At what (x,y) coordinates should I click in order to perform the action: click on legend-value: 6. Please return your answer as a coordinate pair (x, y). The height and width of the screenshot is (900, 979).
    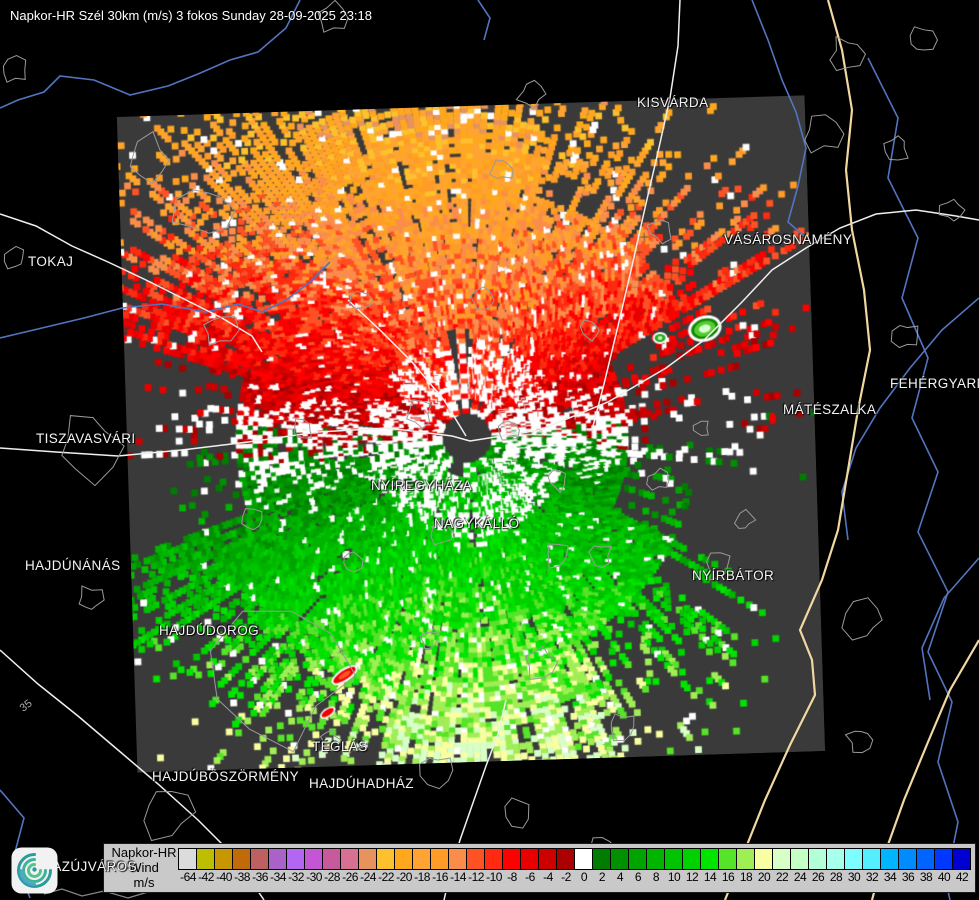
    Looking at the image, I should click on (638, 877).